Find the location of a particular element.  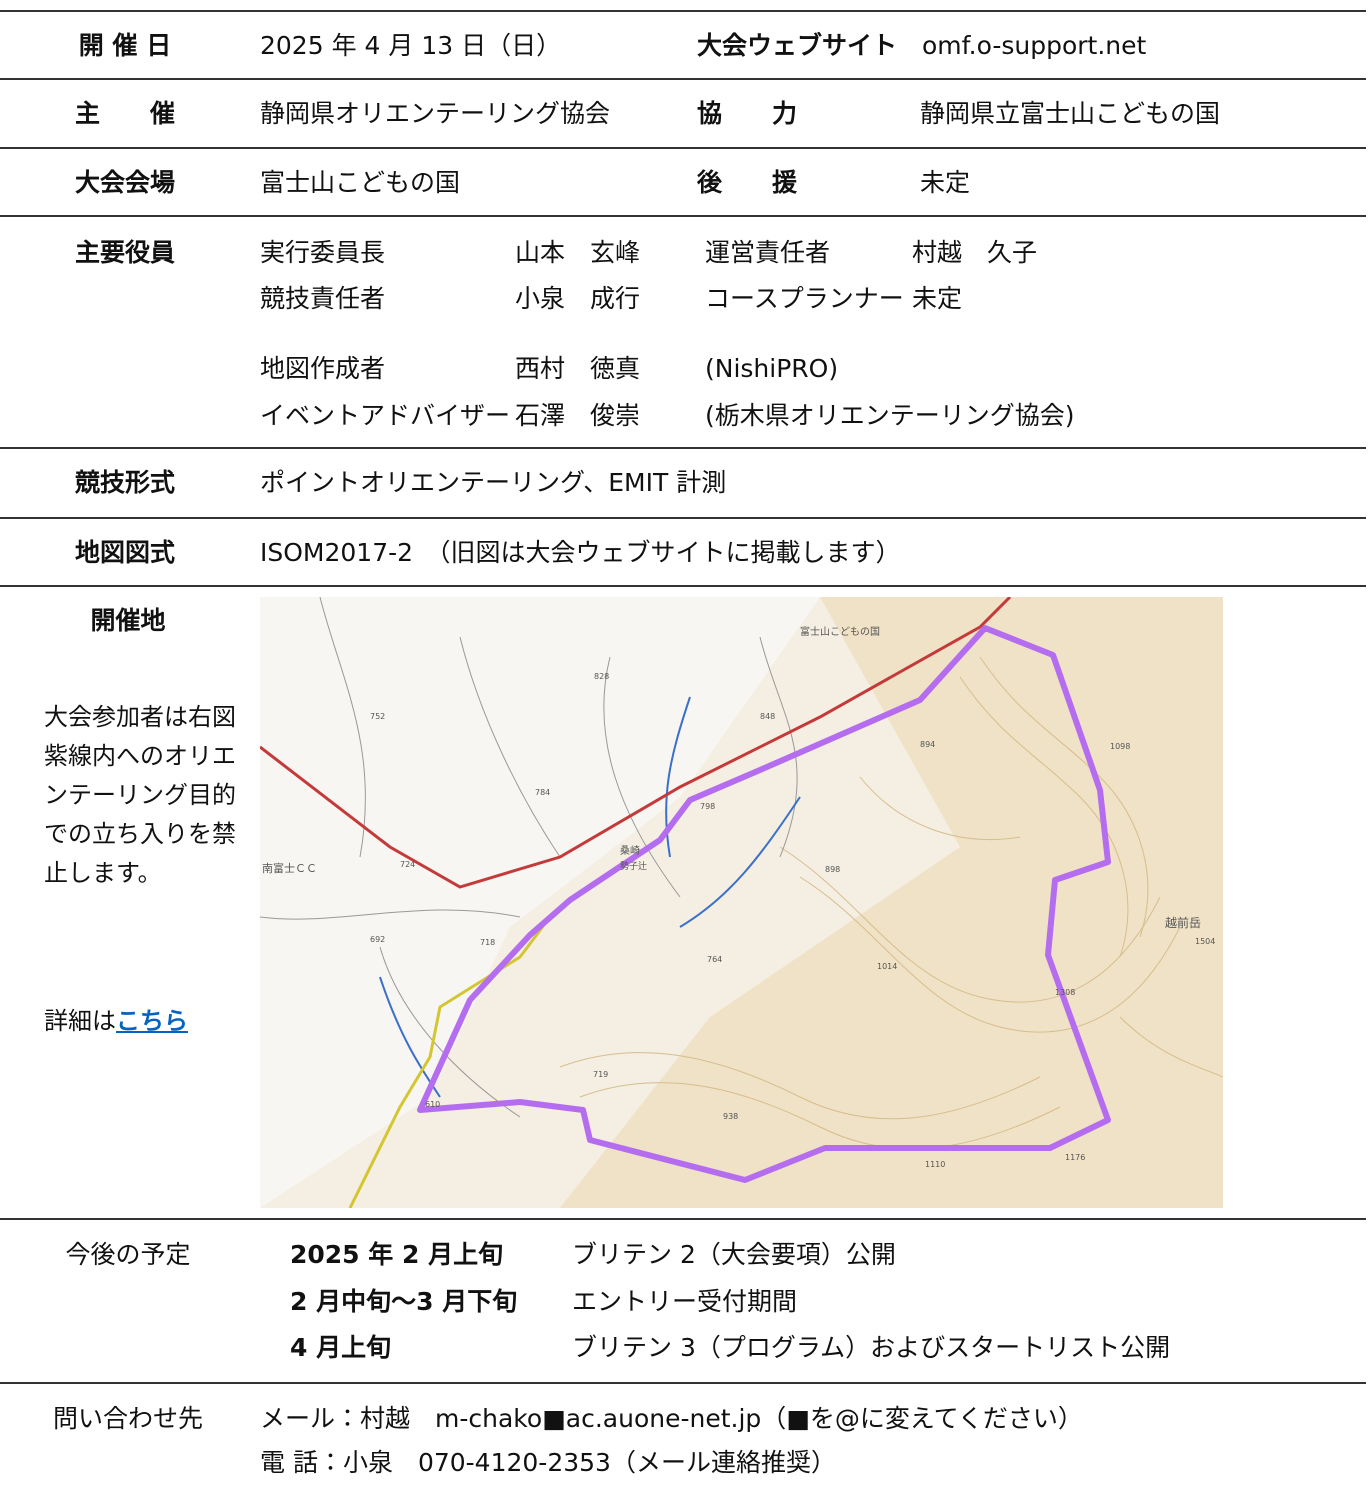

affiliation: (栃木県オリエンテーリング協会) is located at coordinates (890, 415).